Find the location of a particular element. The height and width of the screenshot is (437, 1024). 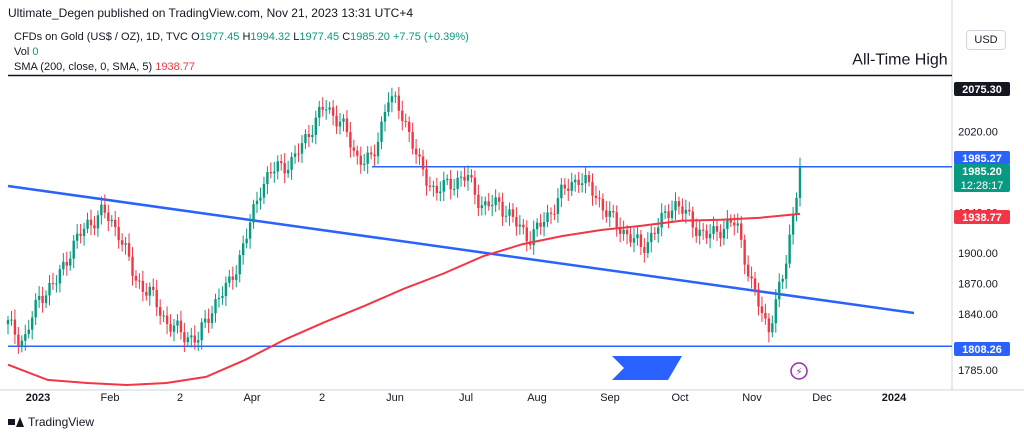

close-label: C is located at coordinates (346, 37).